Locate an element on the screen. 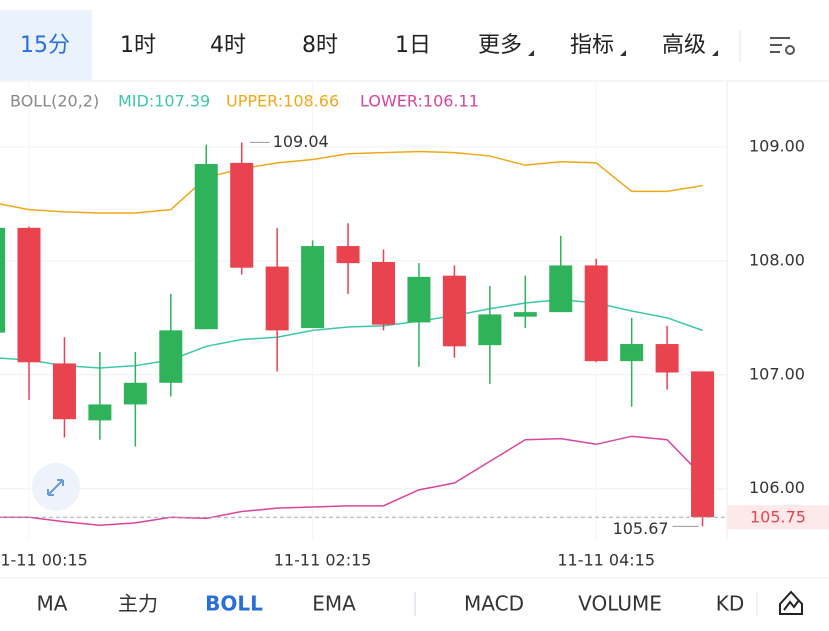  x-tick-label: 11-11 00:15 is located at coordinates (44, 560).